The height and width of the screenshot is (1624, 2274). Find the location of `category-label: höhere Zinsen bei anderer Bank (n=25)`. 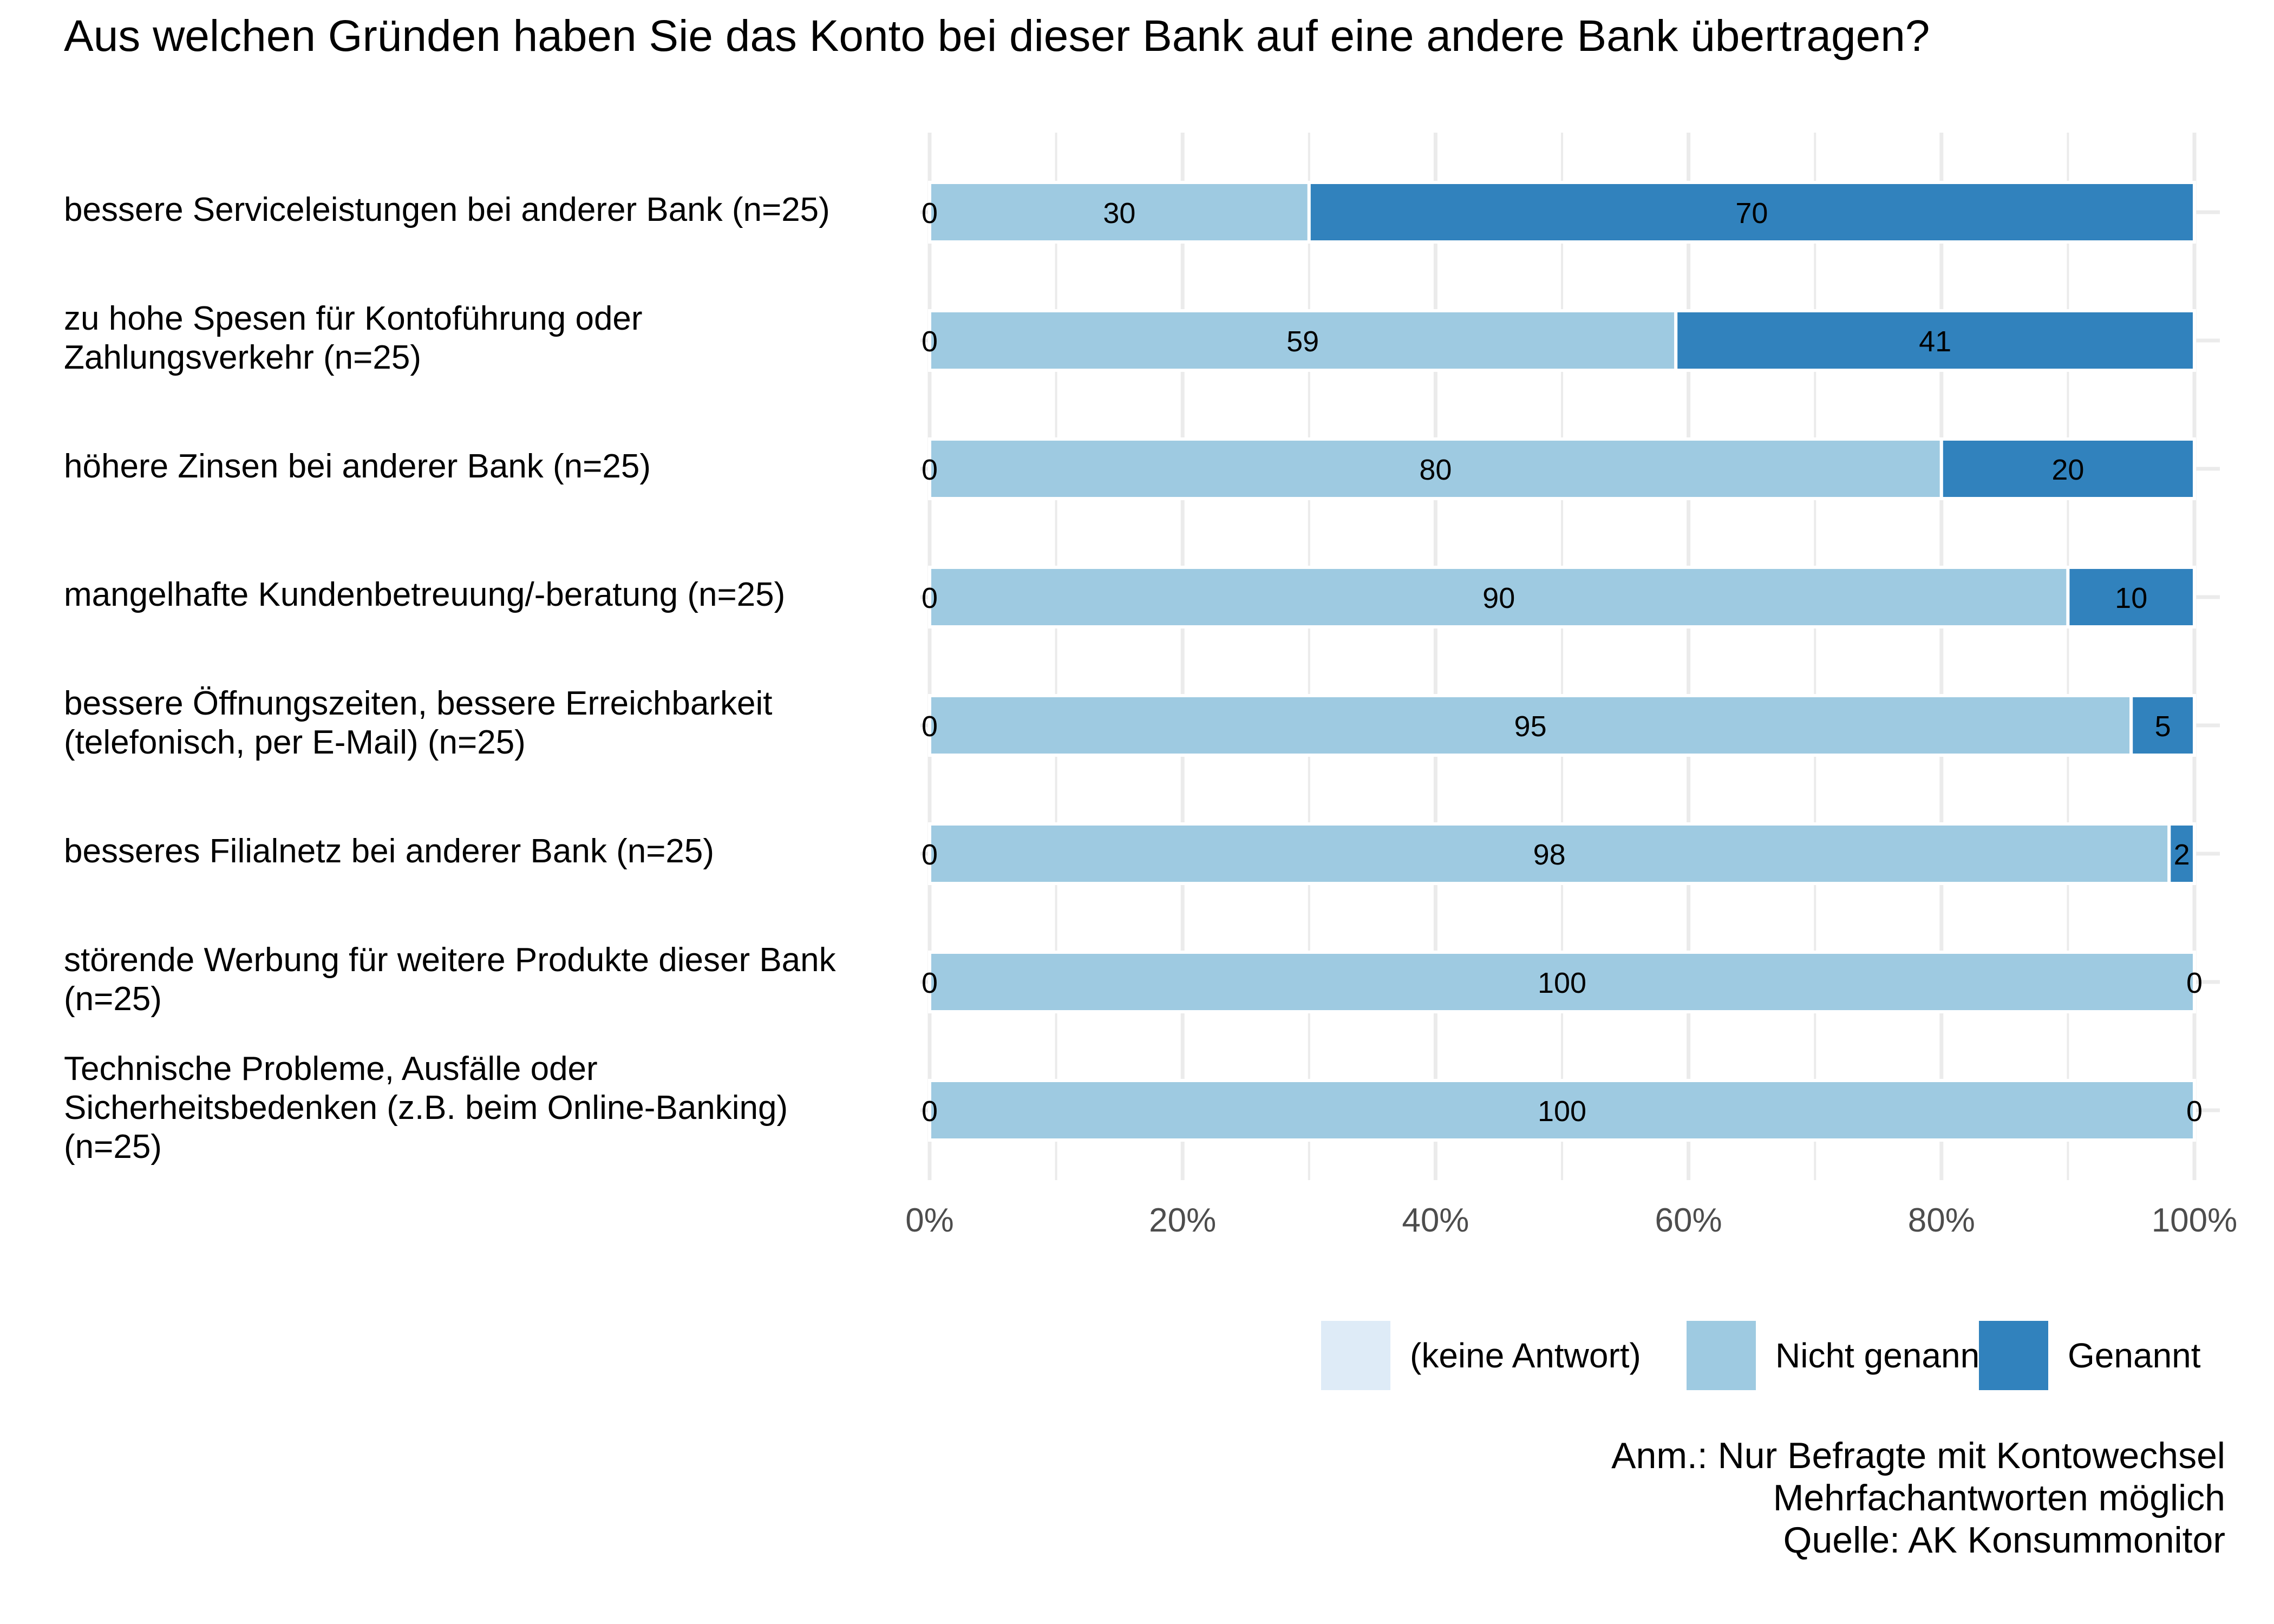

category-label: höhere Zinsen bei anderer Bank (n=25) is located at coordinates (476, 466).